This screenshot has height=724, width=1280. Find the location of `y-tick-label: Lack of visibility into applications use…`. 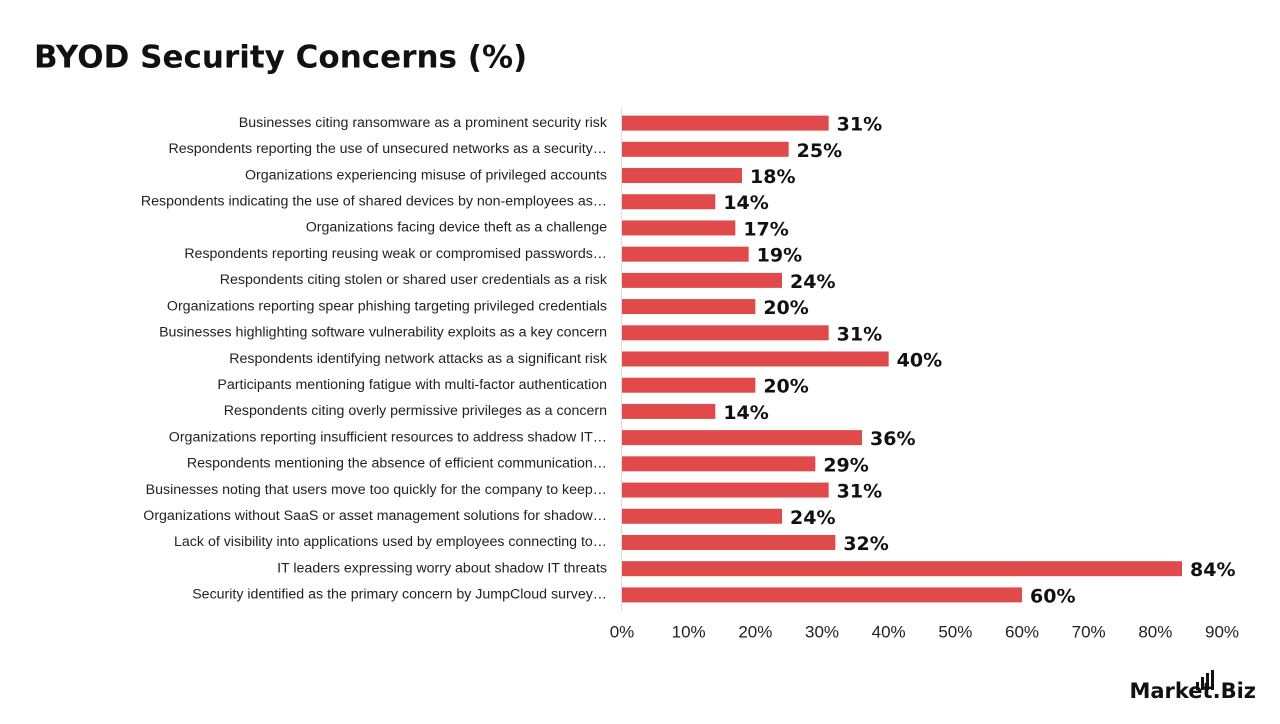

y-tick-label: Lack of visibility into applications use… is located at coordinates (390, 542).